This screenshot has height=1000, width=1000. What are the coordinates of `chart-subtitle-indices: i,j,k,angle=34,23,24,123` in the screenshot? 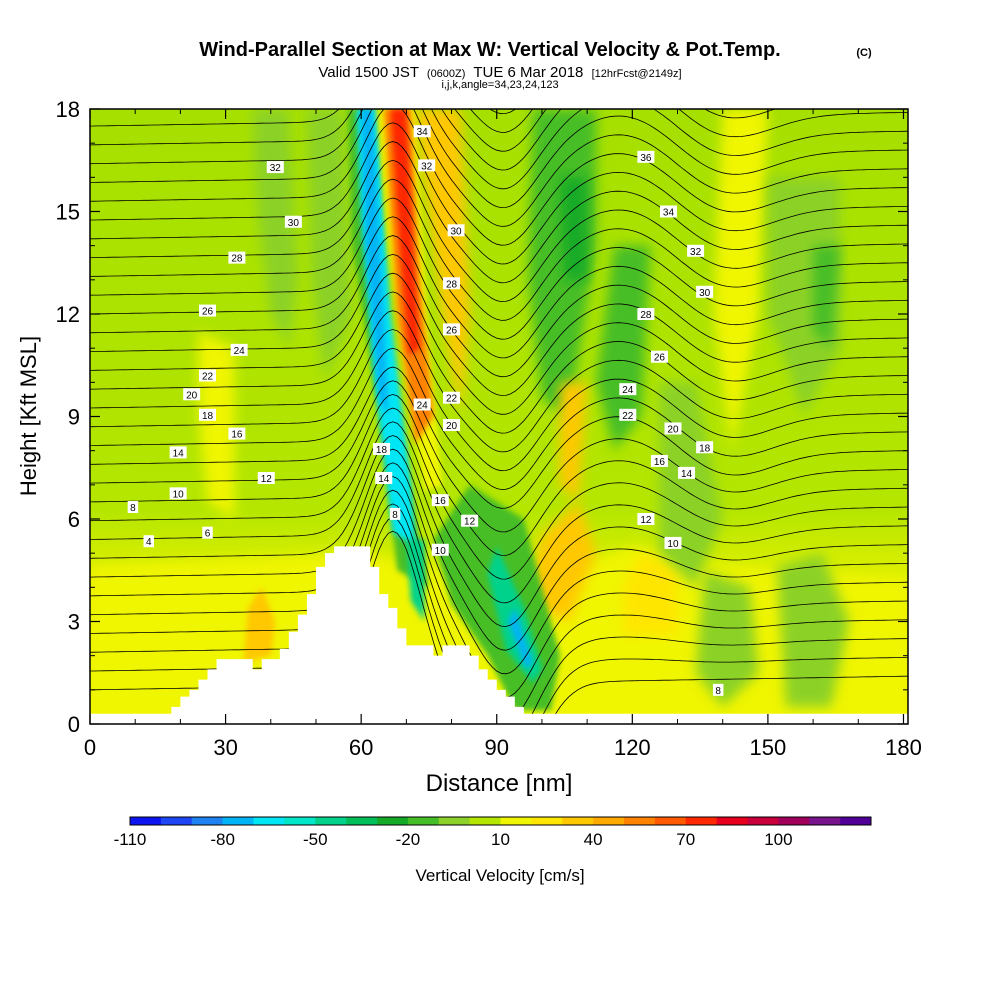 It's located at (499, 85).